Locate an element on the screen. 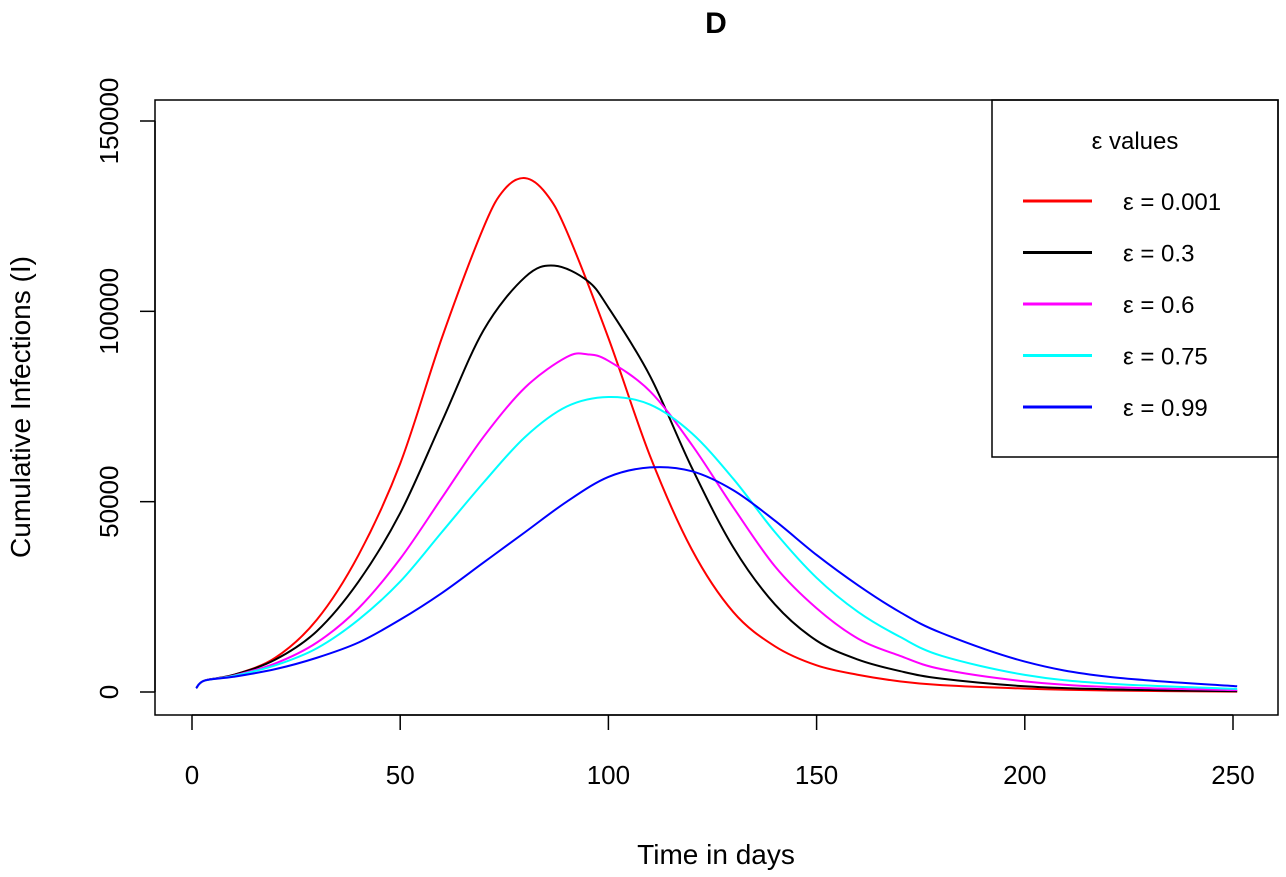 The height and width of the screenshot is (877, 1286). y-tick-label: 50000 is located at coordinates (109, 502).